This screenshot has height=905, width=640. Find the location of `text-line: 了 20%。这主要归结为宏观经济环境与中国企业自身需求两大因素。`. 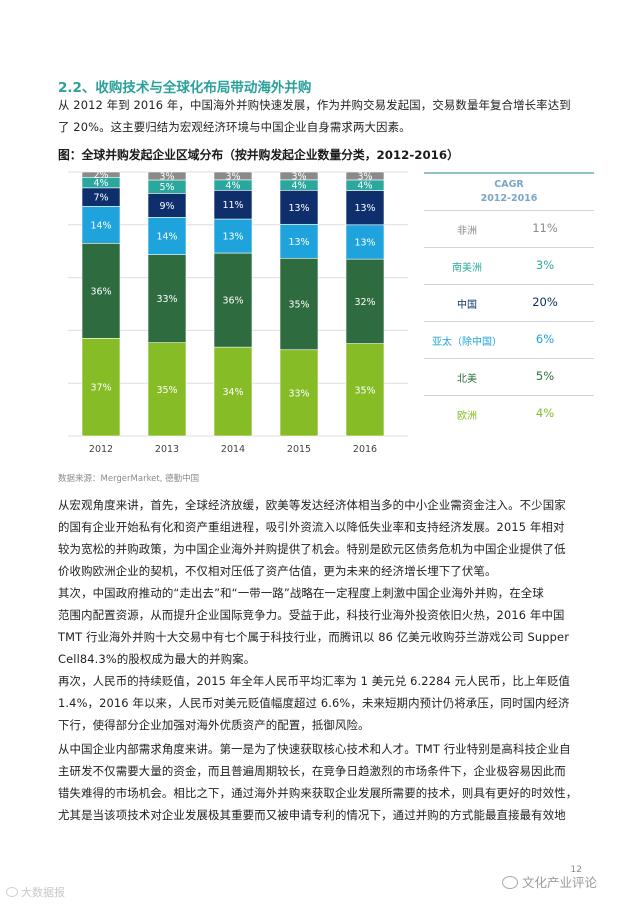

text-line: 了 20%。这主要归结为宏观经济环境与中国企业自身需求两大因素。 is located at coordinates (234, 127).